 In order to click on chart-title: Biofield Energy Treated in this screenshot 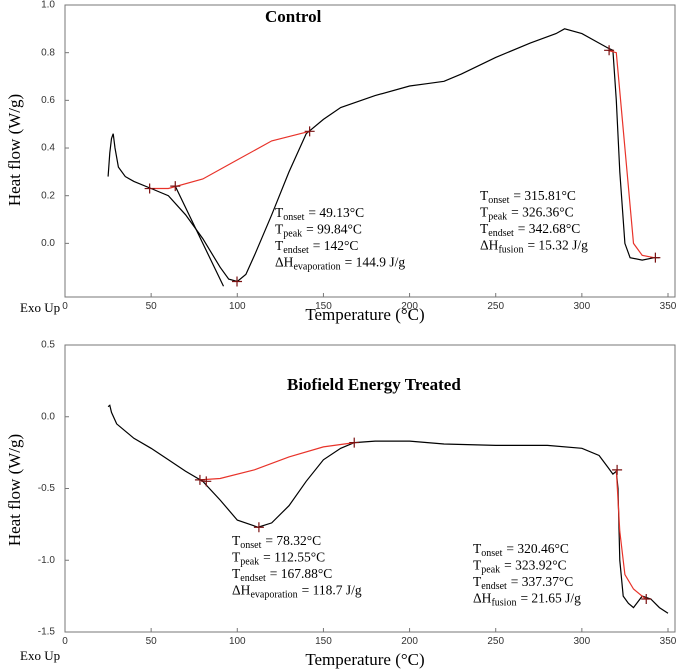, I will do `click(374, 384)`.